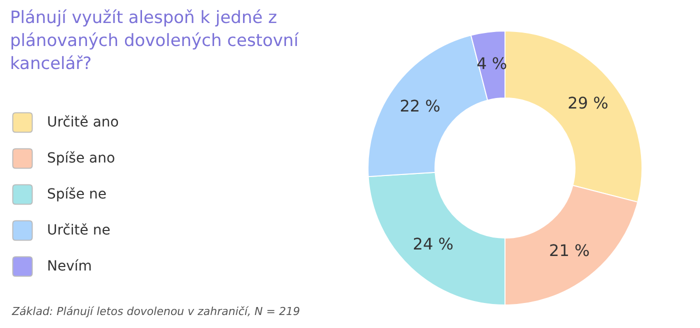  What do you see at coordinates (569, 250) in the screenshot?
I see `data-label: 21 %` at bounding box center [569, 250].